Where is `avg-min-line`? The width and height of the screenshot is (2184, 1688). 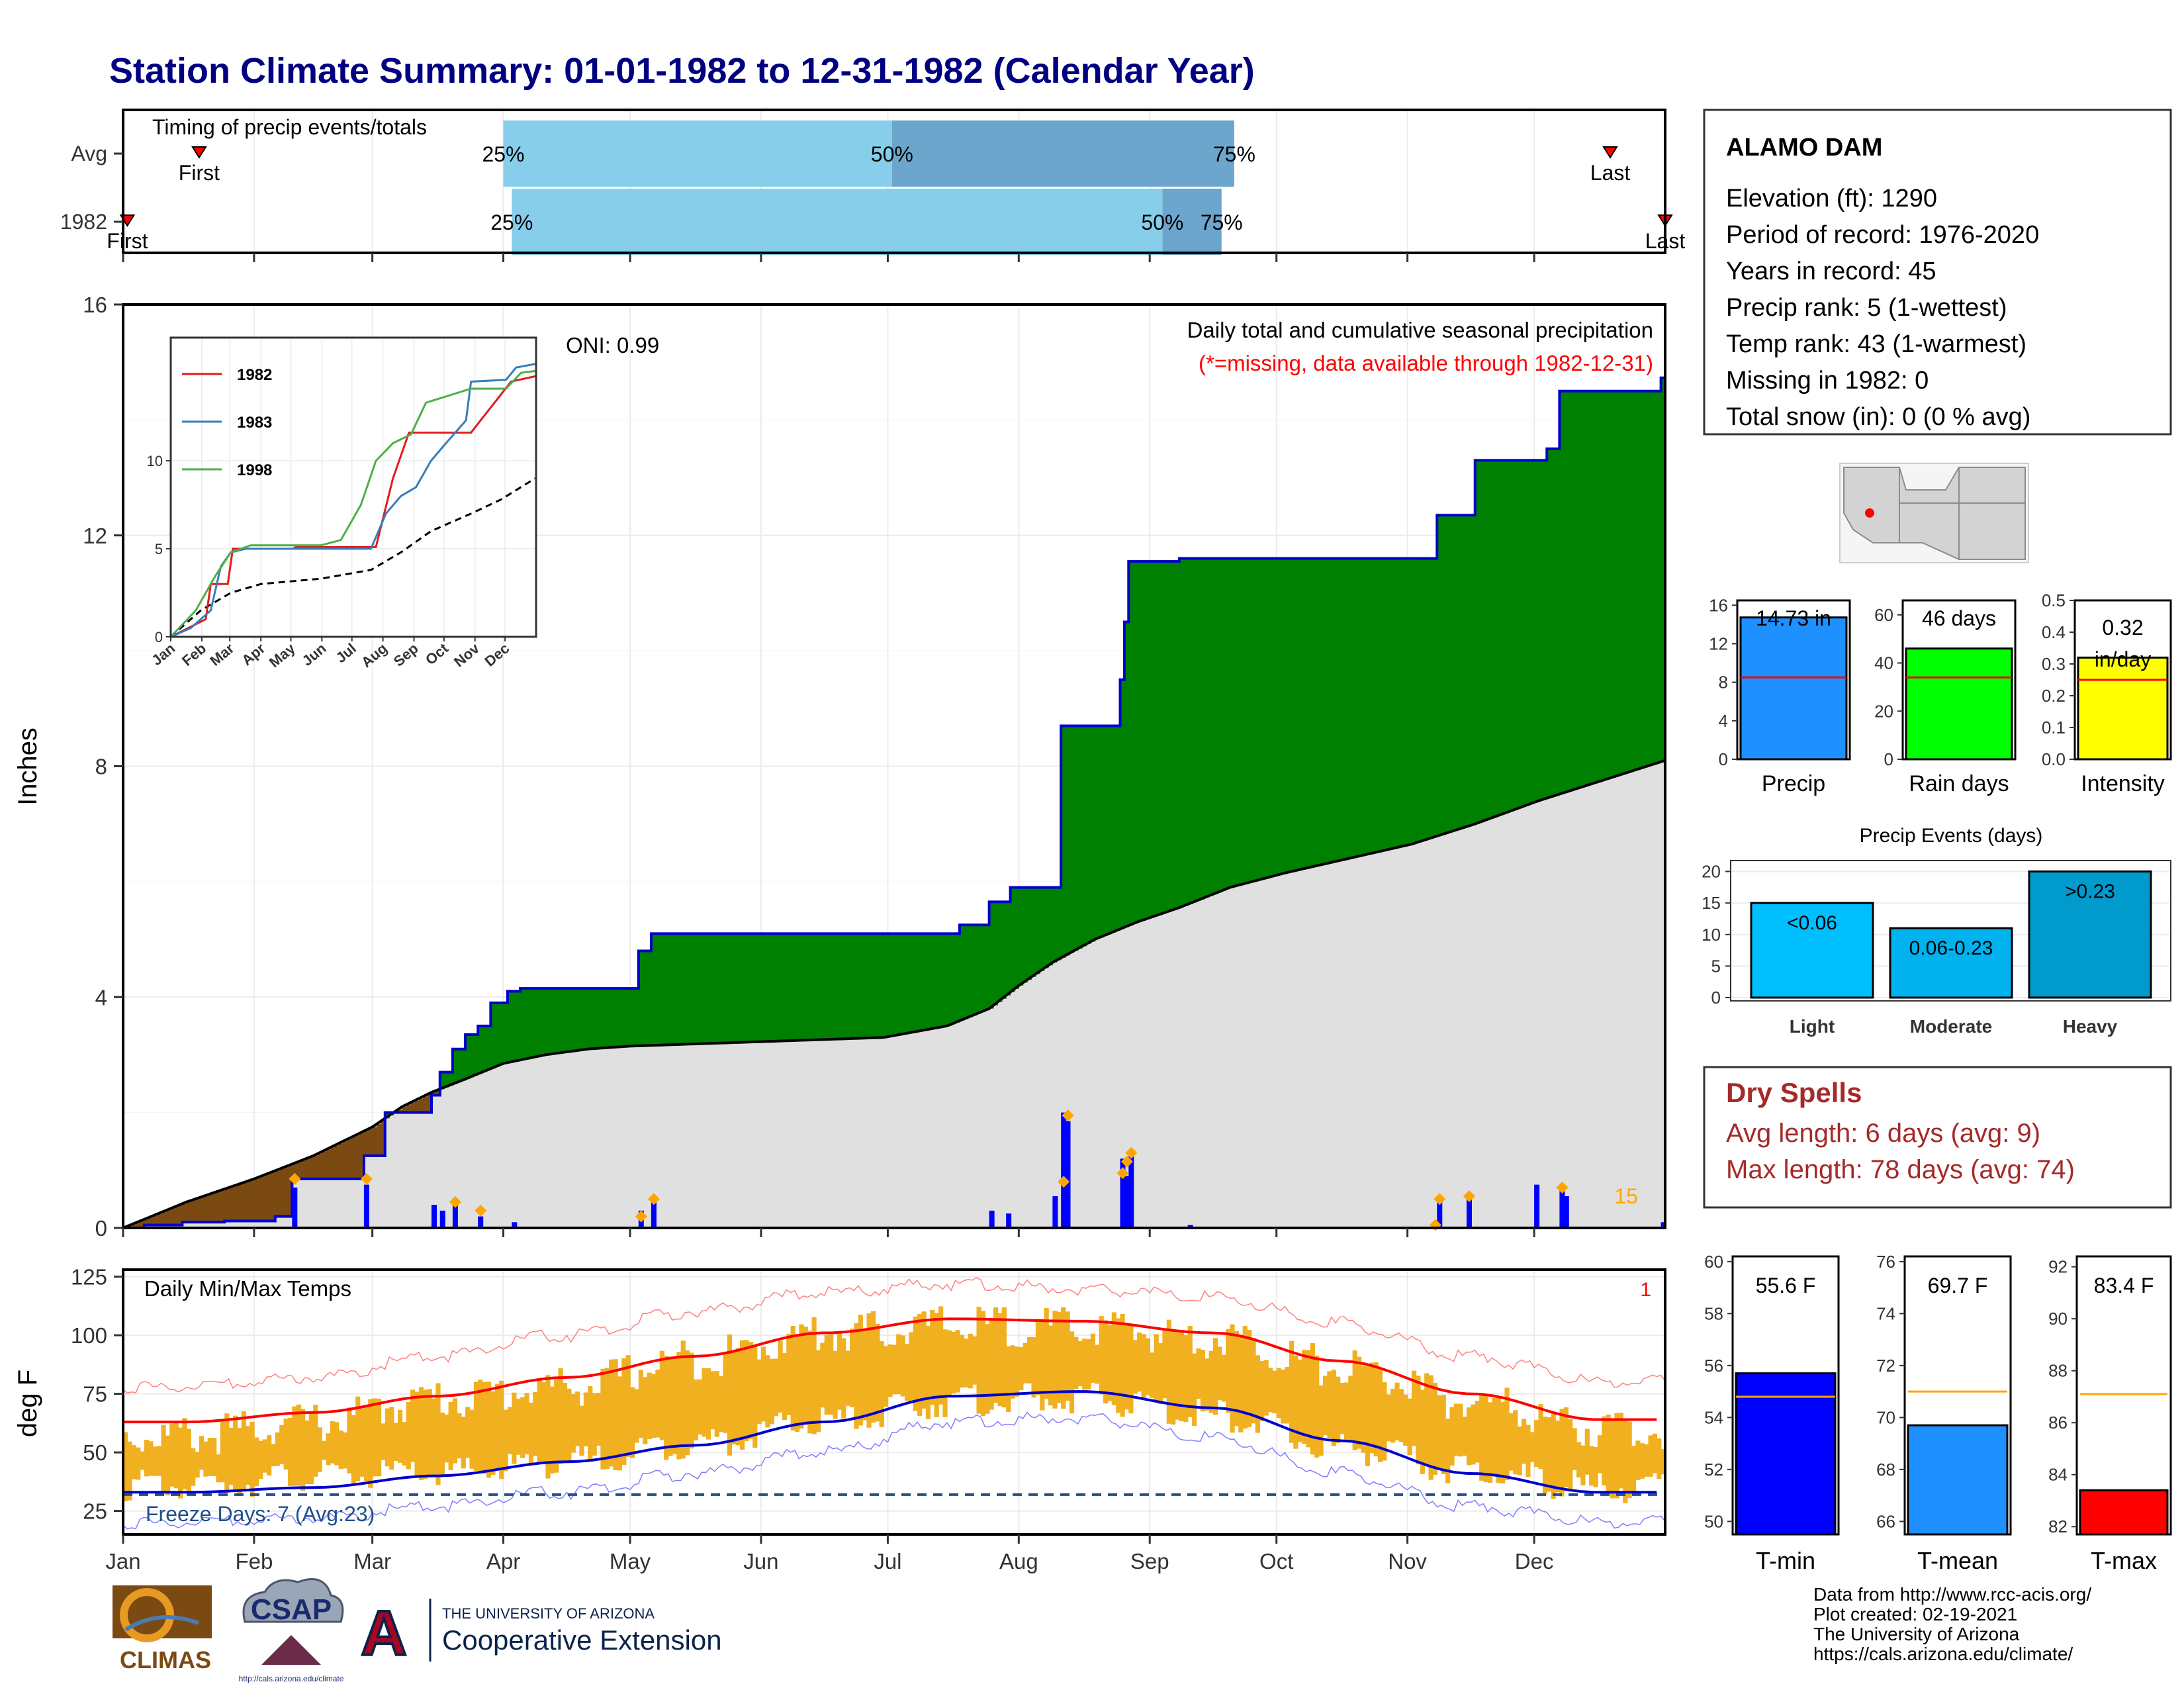 avg-min-line is located at coordinates (890, 1442).